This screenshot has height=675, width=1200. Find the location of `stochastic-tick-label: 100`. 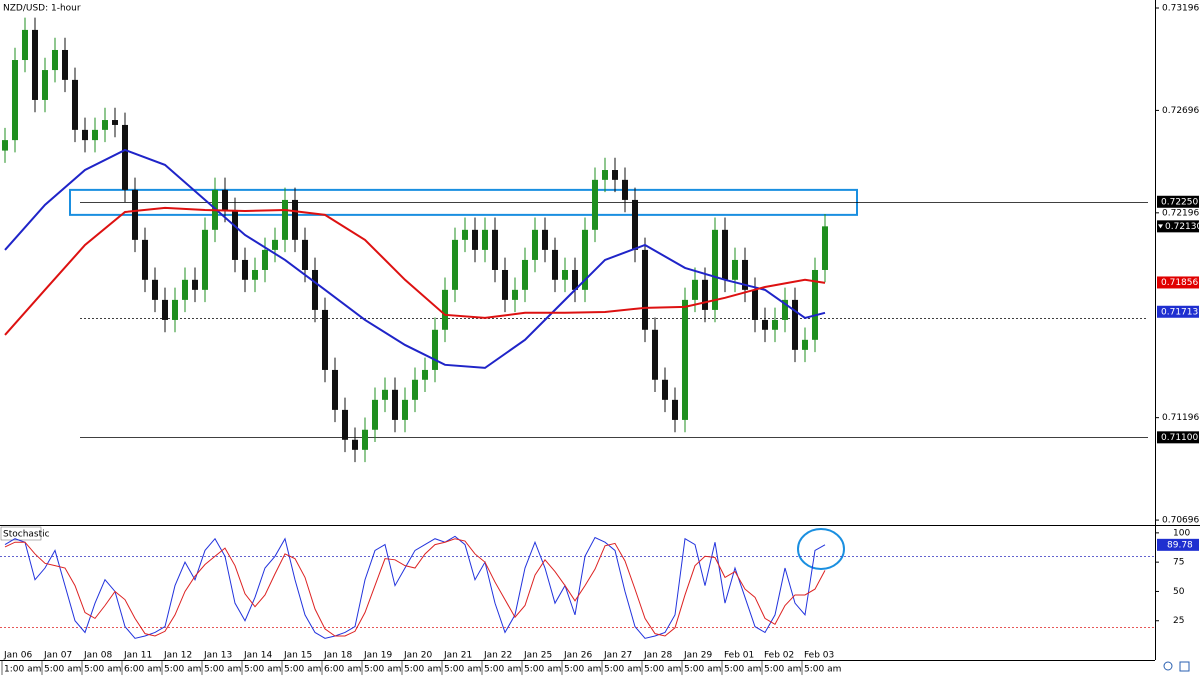

stochastic-tick-label: 100 is located at coordinates (1181, 533).